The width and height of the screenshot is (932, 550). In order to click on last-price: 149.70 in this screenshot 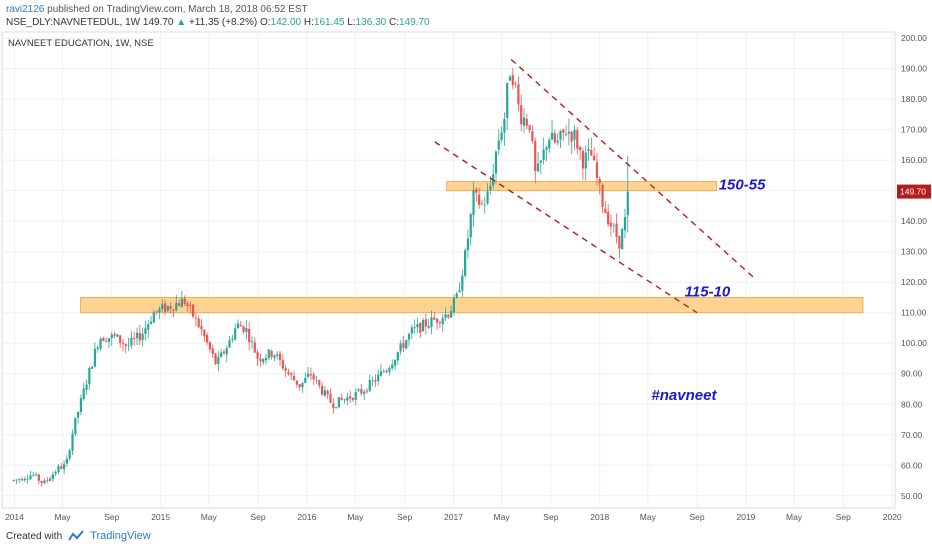, I will do `click(158, 22)`.